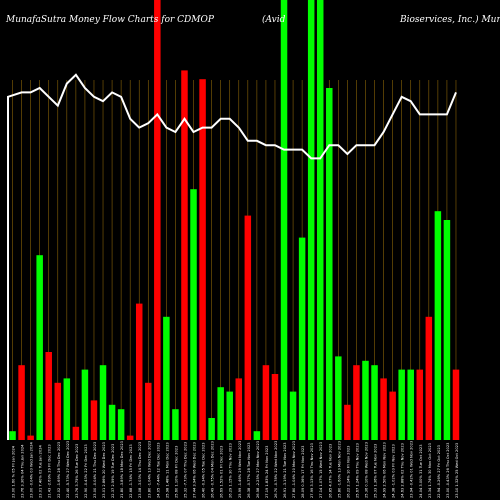 This screenshot has width=500, height=500. What do you see at coordinates (14, 471) in the screenshot?
I see `x-tick-label: 23.00 1.60 % 05 Fri Jan 2024` at bounding box center [14, 471].